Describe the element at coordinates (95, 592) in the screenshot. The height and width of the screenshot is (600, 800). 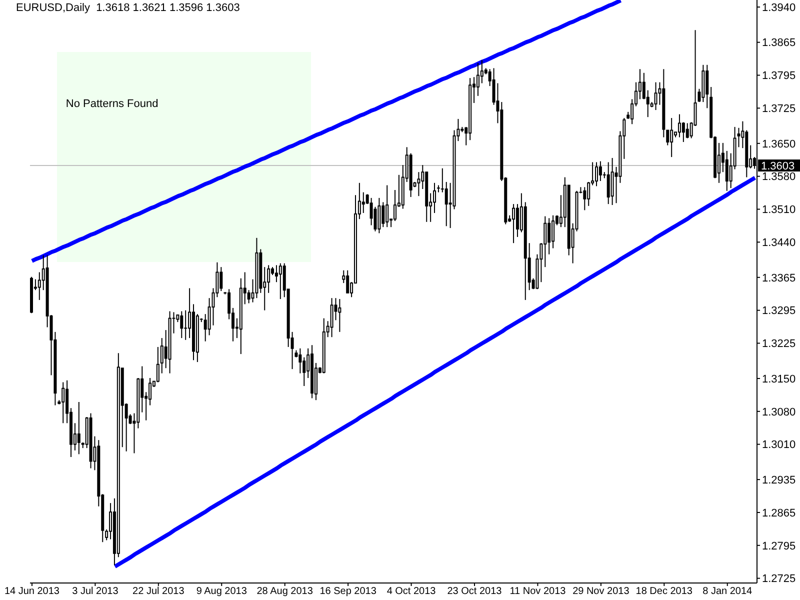
I see `x-tick-label: 3 Jul 2013` at that location.